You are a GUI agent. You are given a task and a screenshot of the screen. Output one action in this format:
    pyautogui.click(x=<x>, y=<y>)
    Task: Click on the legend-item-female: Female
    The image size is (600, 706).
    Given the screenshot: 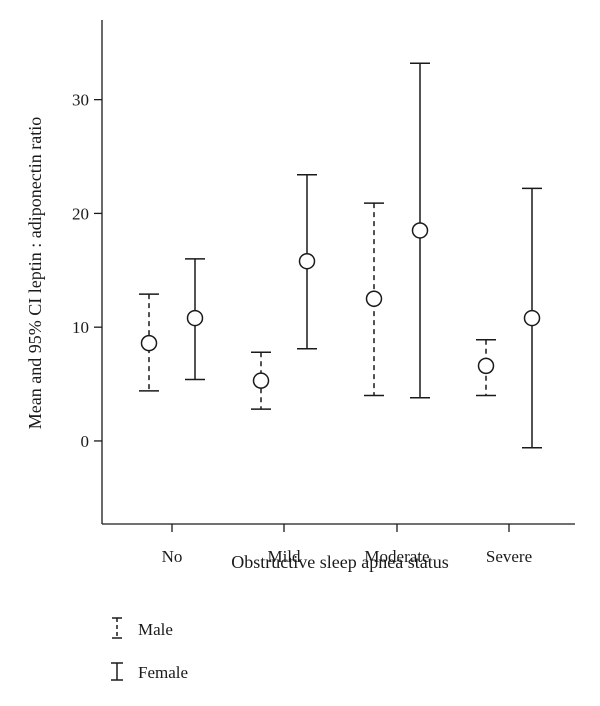 What is the action you would take?
    pyautogui.click(x=149, y=672)
    